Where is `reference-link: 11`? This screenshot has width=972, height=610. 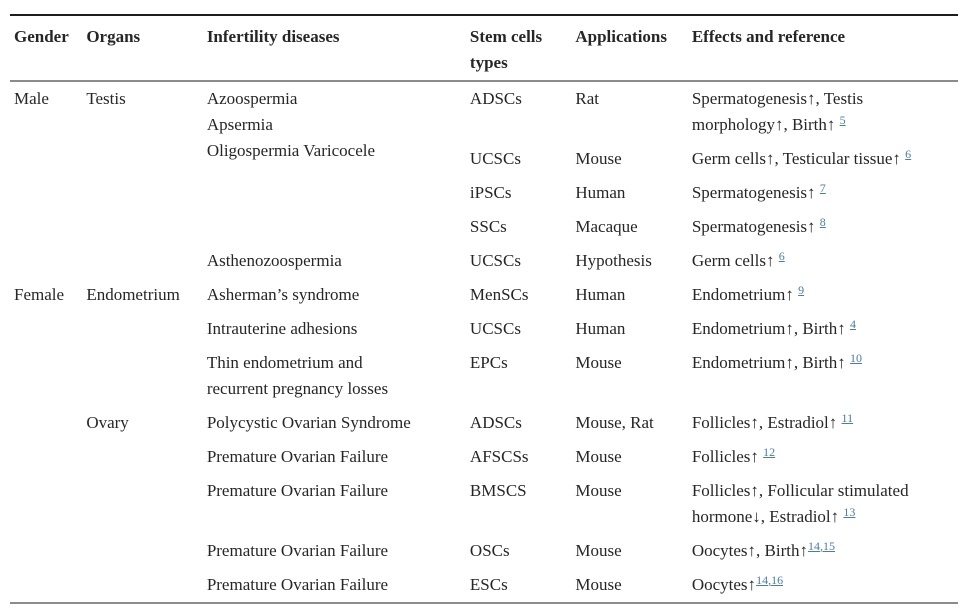
reference-link: 11 is located at coordinates (847, 418).